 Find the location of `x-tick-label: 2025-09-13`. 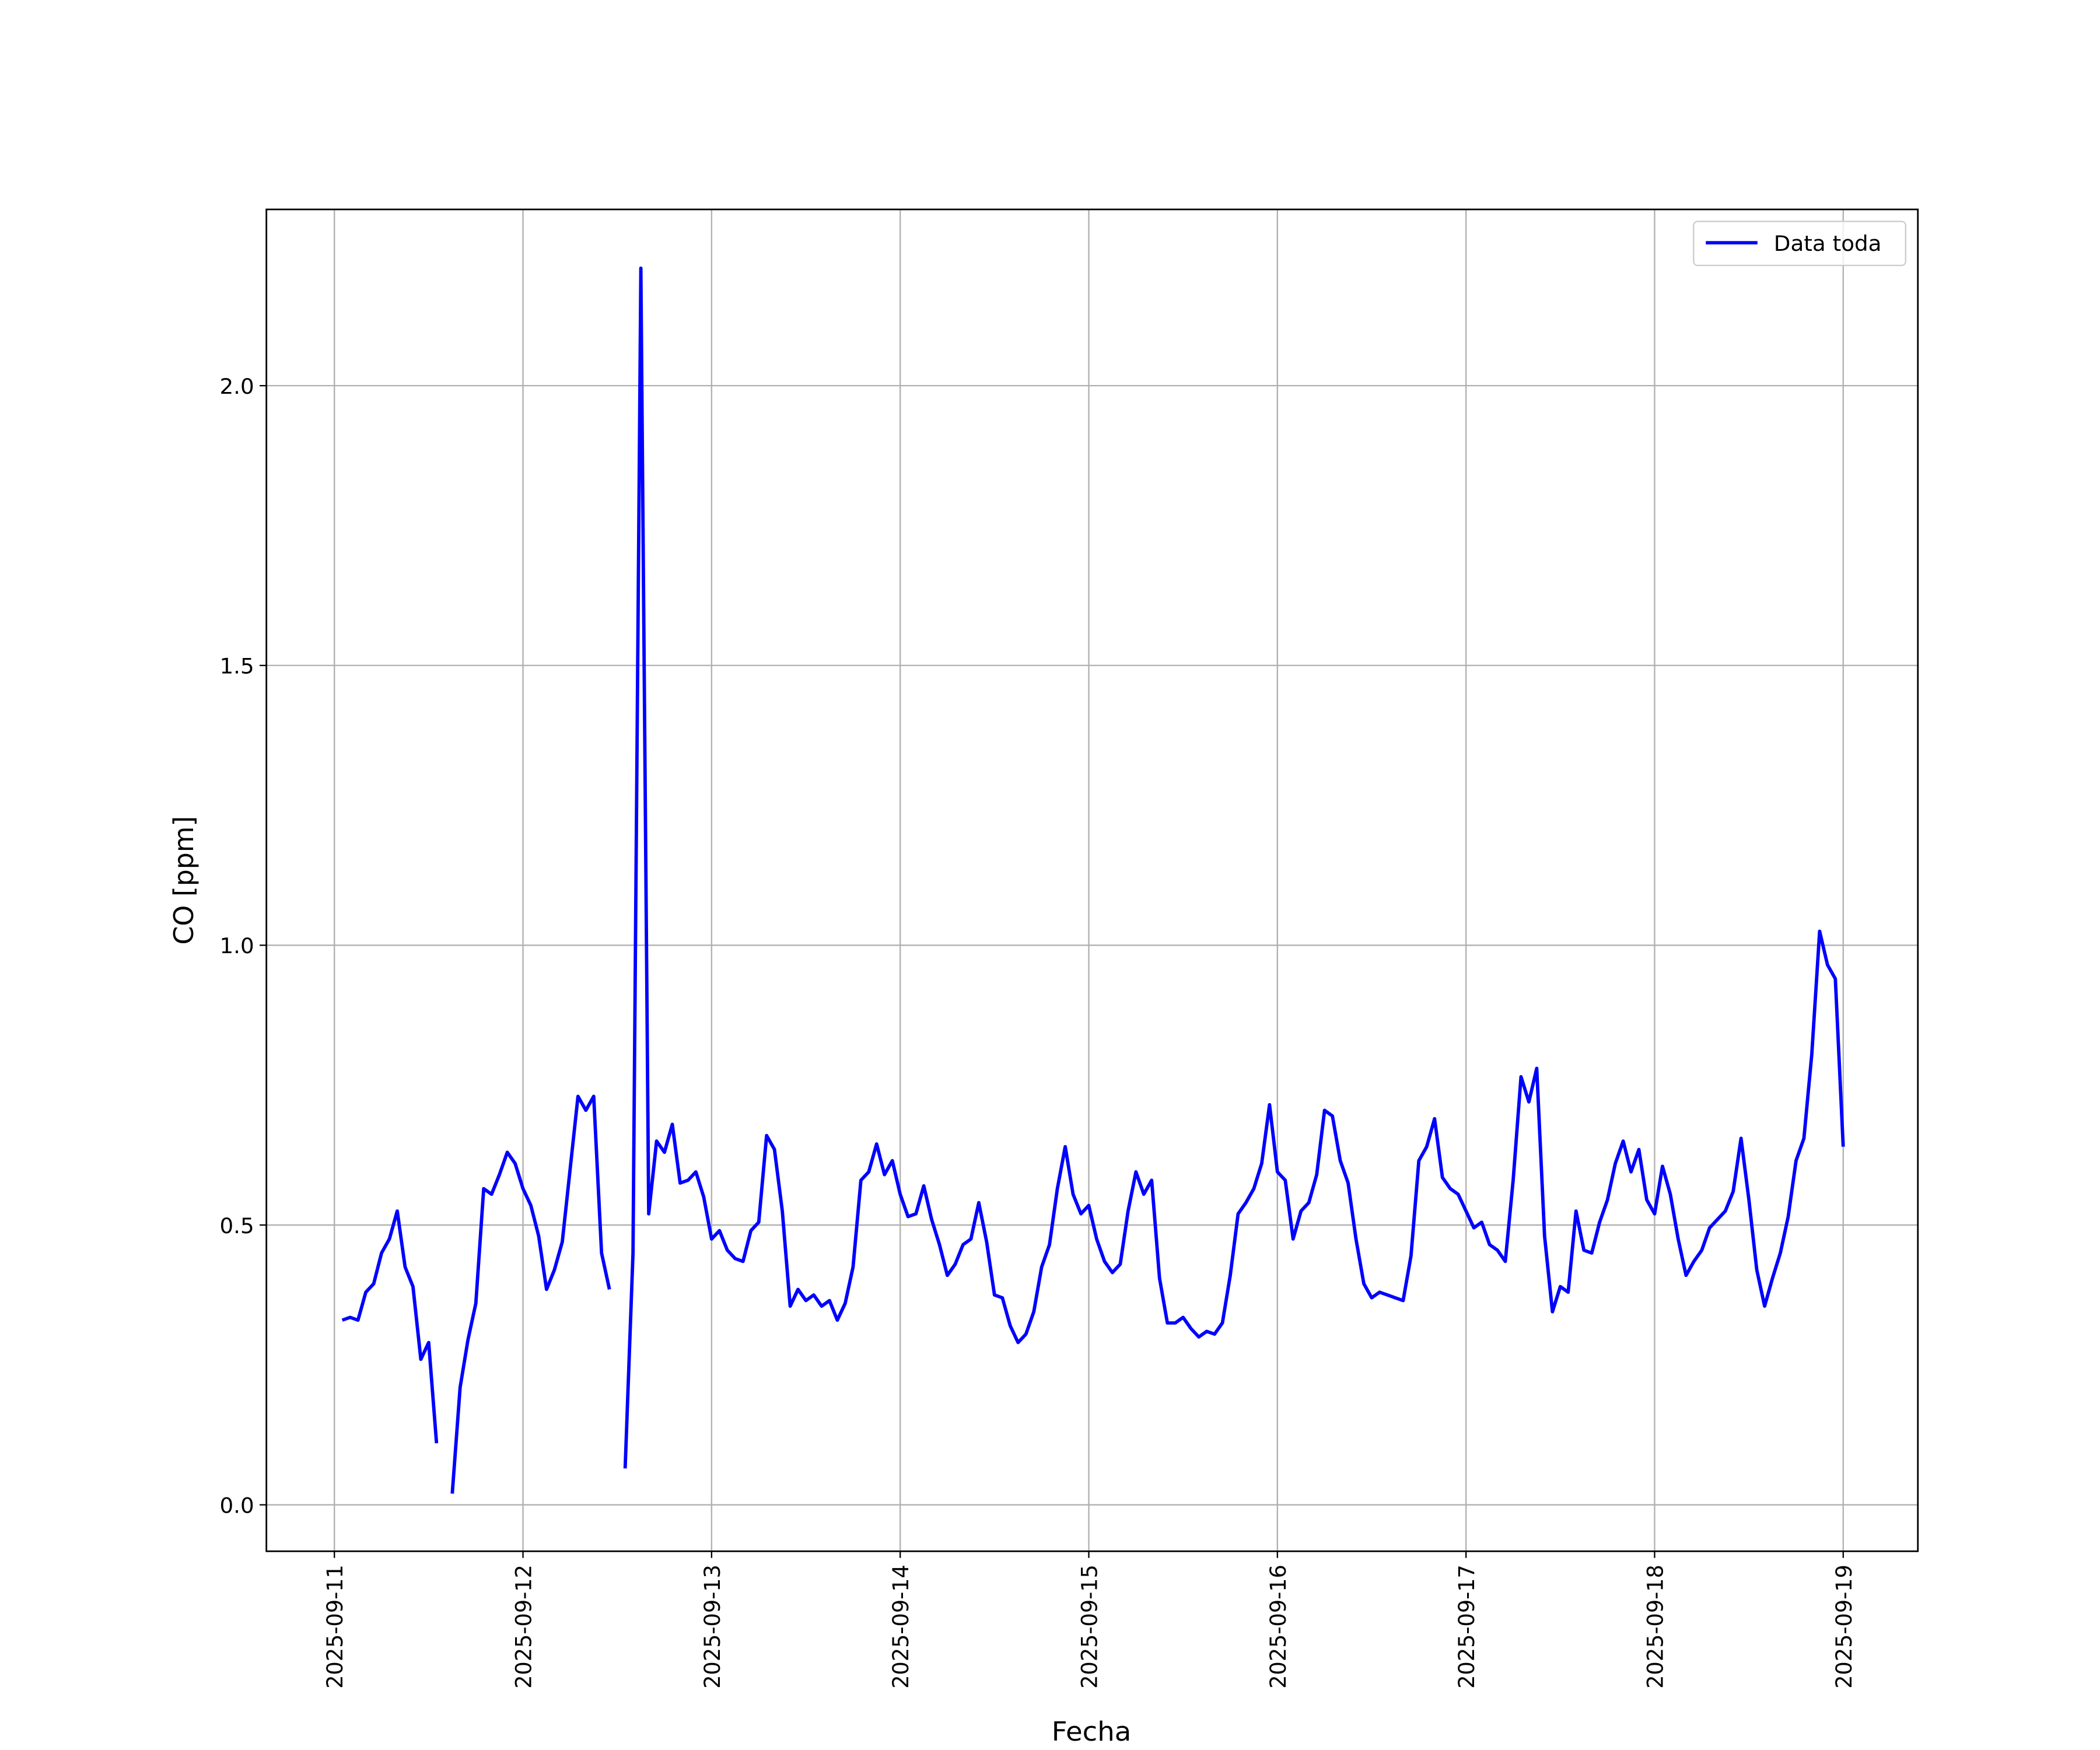

x-tick-label: 2025-09-13 is located at coordinates (712, 1626).